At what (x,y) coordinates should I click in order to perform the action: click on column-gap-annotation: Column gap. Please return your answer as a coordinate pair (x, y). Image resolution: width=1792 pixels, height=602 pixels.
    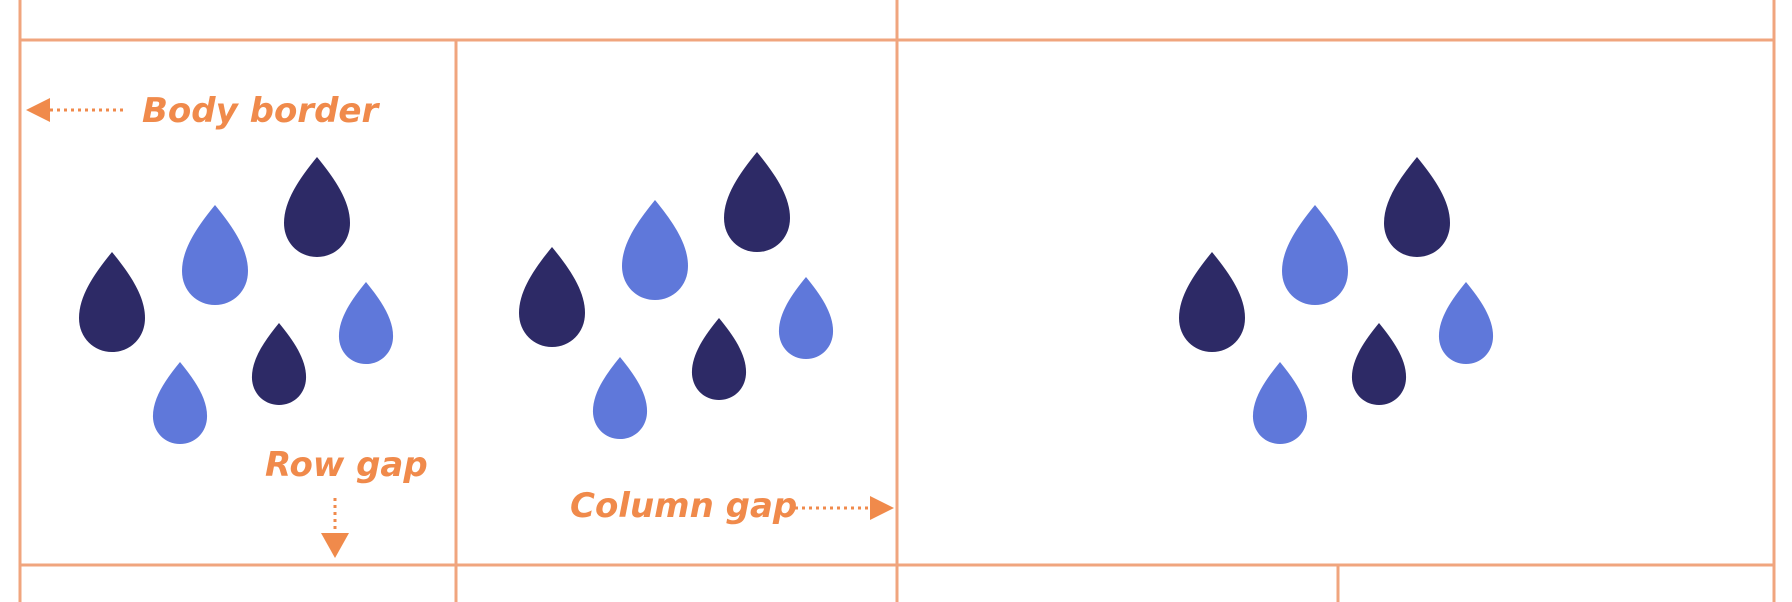
    Looking at the image, I should click on (732, 506).